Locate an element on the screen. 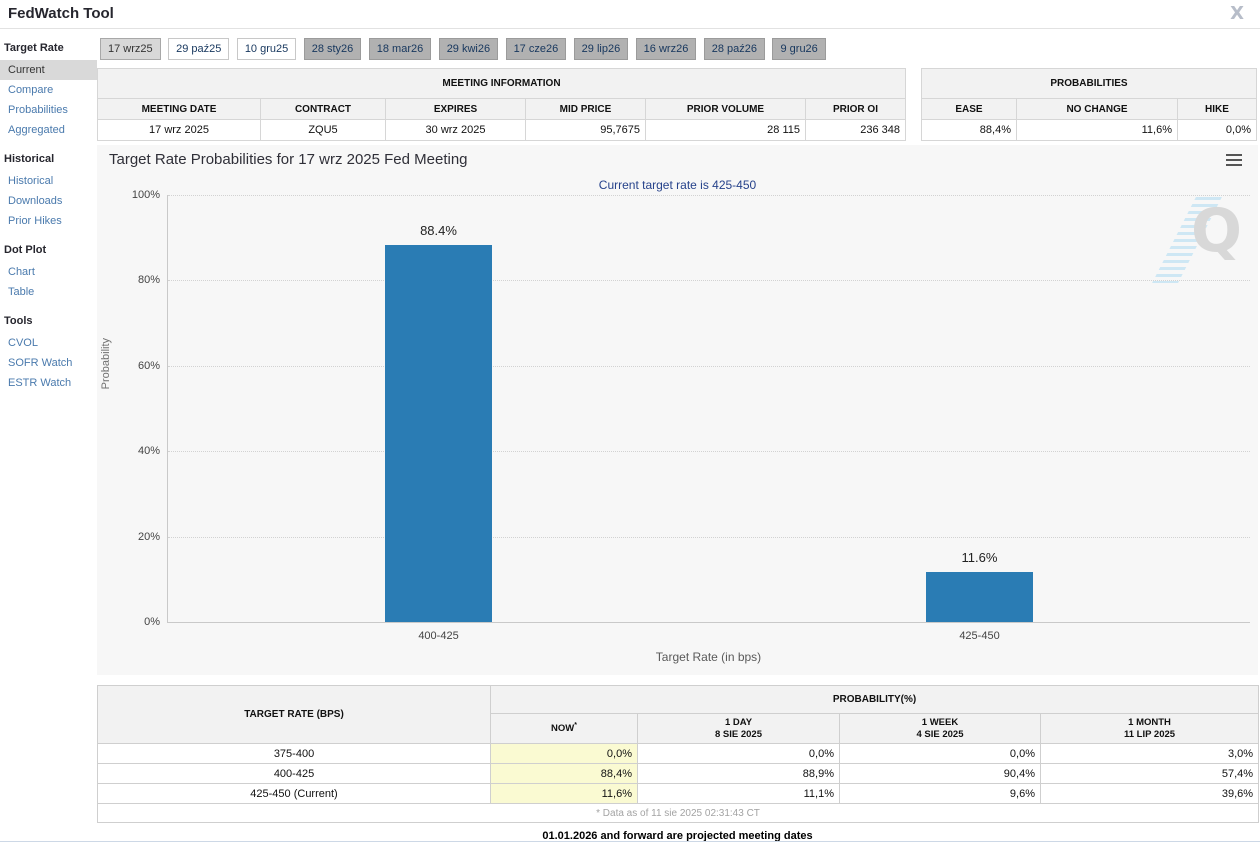 Image resolution: width=1260 pixels, height=844 pixels. sidebar-section-historical: Historical is located at coordinates (29, 159).